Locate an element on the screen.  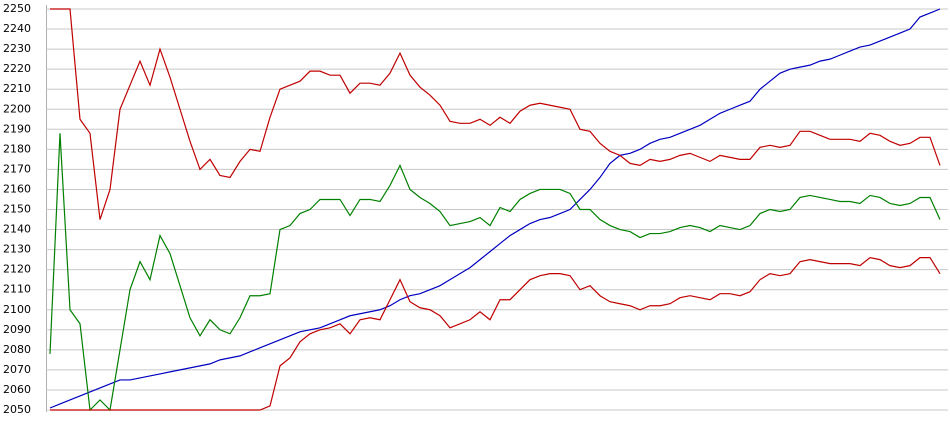
y-tick-label: 2170 is located at coordinates (17, 168).